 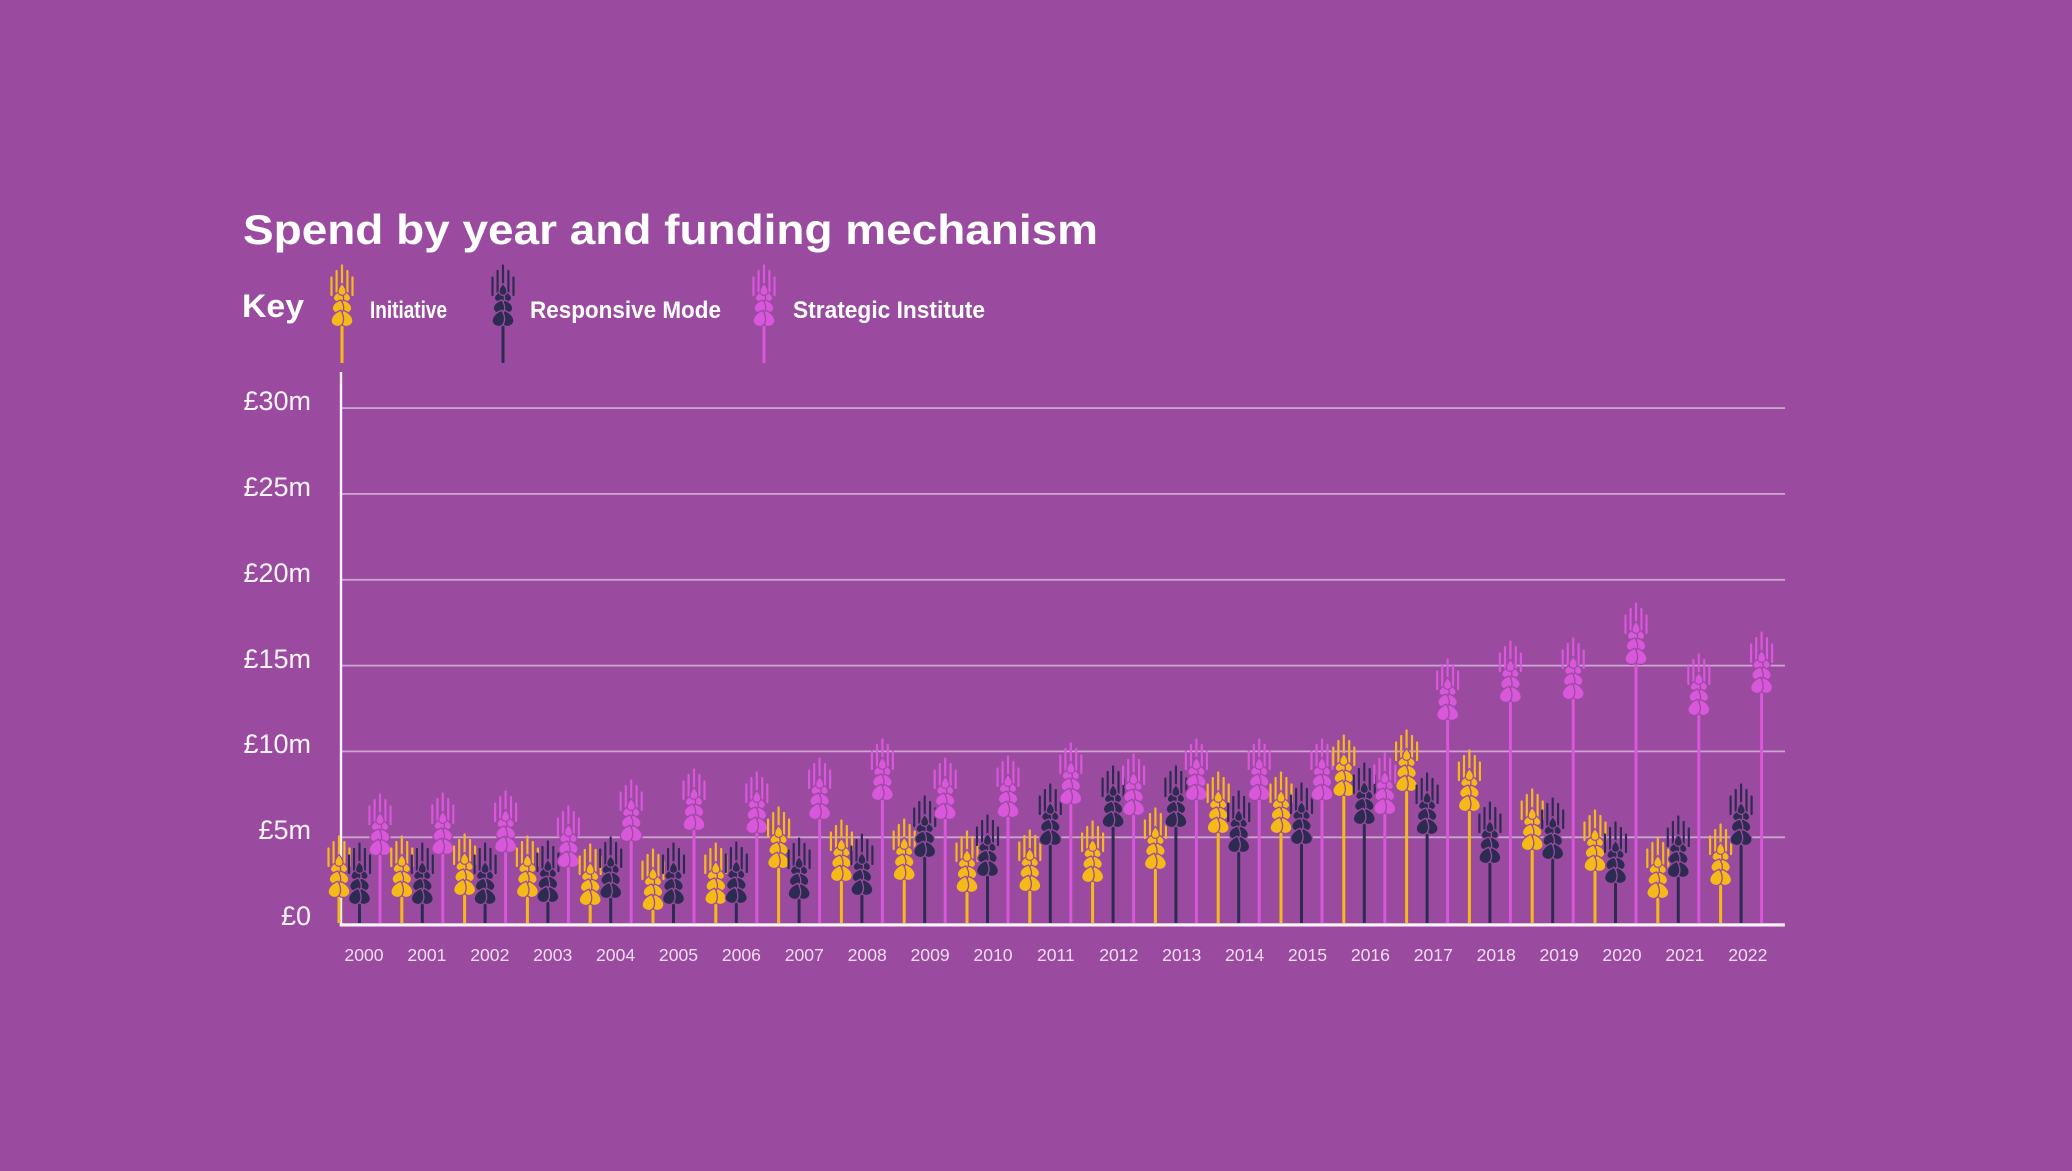 What do you see at coordinates (867, 955) in the screenshot?
I see `svg-text: 2008` at bounding box center [867, 955].